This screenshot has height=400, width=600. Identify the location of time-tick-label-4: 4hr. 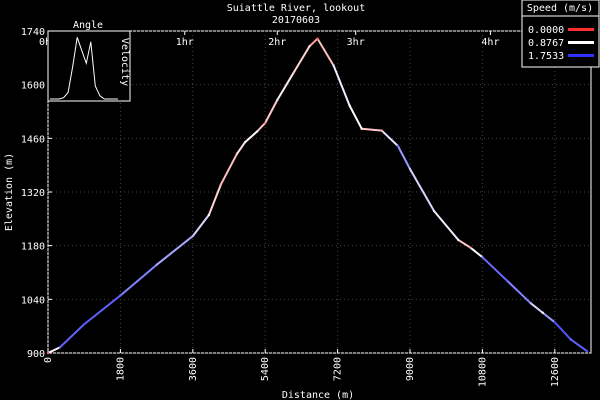
(490, 42).